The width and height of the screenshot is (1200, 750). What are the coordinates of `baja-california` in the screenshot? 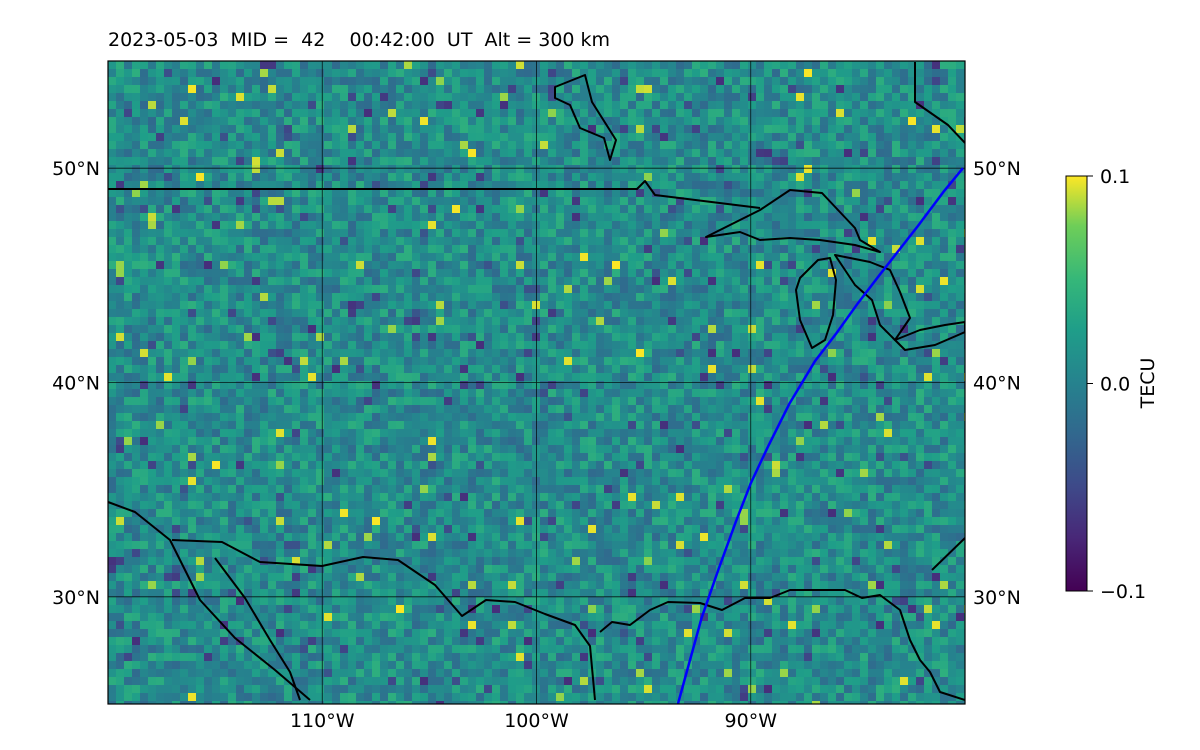 It's located at (257, 629).